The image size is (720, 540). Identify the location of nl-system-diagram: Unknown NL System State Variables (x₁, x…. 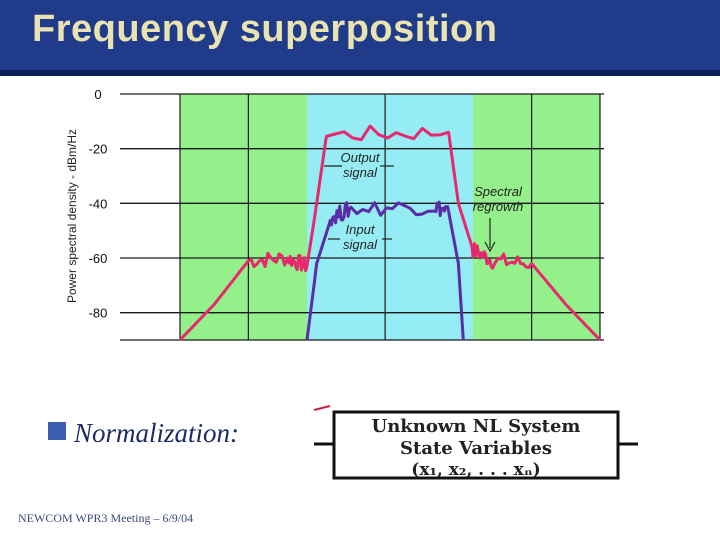
(477, 443).